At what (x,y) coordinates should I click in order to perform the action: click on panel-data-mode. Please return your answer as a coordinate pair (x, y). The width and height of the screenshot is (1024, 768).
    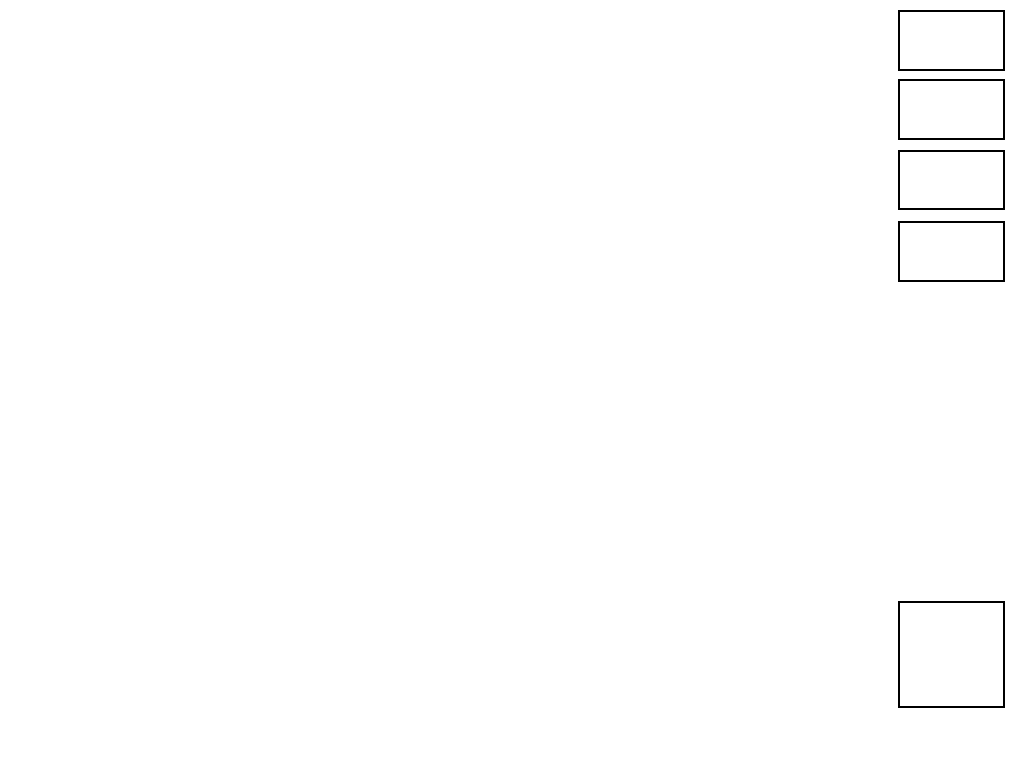
    Looking at the image, I should click on (951, 40).